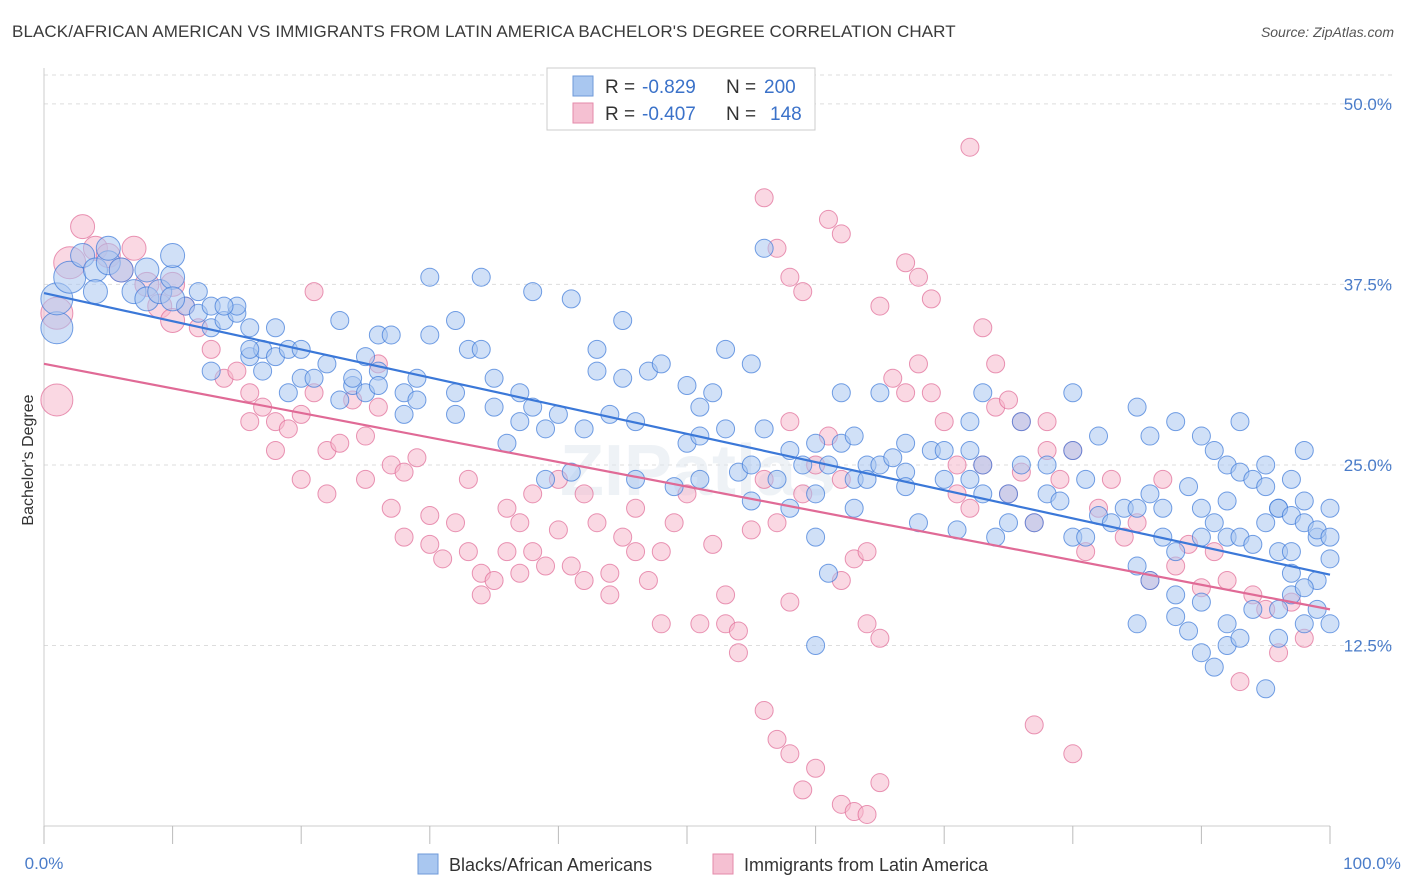 The height and width of the screenshot is (892, 1406). I want to click on x-tick-label-min: 0.0%, so click(44, 863).